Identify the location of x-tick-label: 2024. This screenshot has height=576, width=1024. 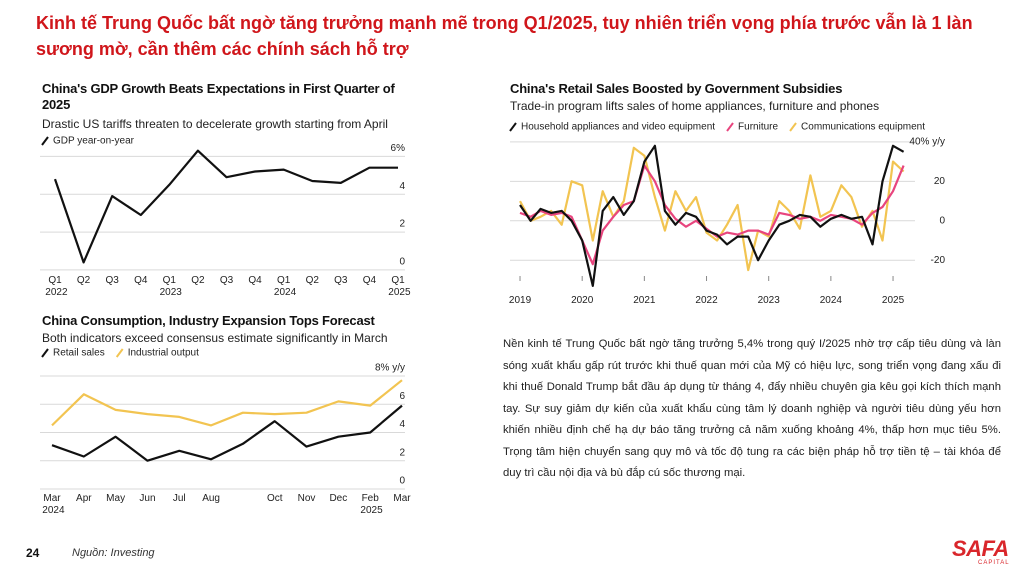
(831, 300).